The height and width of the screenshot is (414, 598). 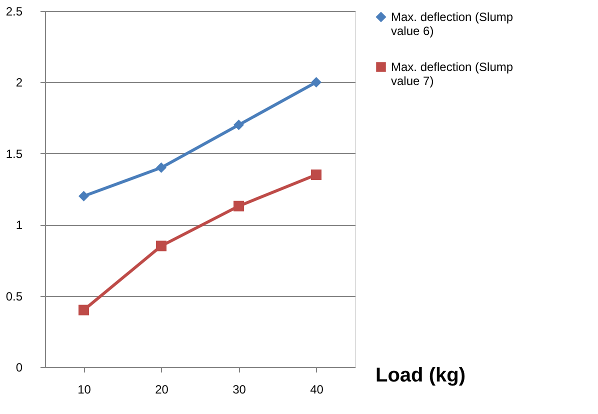 What do you see at coordinates (14, 11) in the screenshot?
I see `y-tick-label: 2.5` at bounding box center [14, 11].